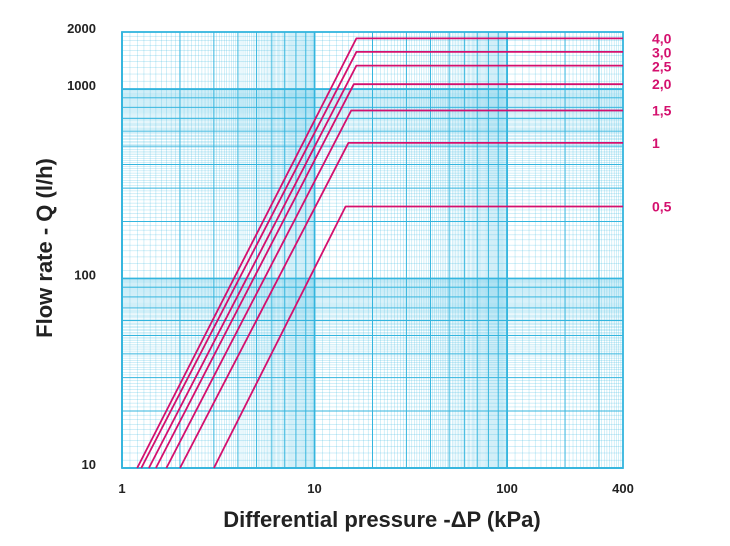 The height and width of the screenshot is (546, 730). What do you see at coordinates (381, 519) in the screenshot?
I see `x-axis-title: Differential pressure -ΔP (kPa)` at bounding box center [381, 519].